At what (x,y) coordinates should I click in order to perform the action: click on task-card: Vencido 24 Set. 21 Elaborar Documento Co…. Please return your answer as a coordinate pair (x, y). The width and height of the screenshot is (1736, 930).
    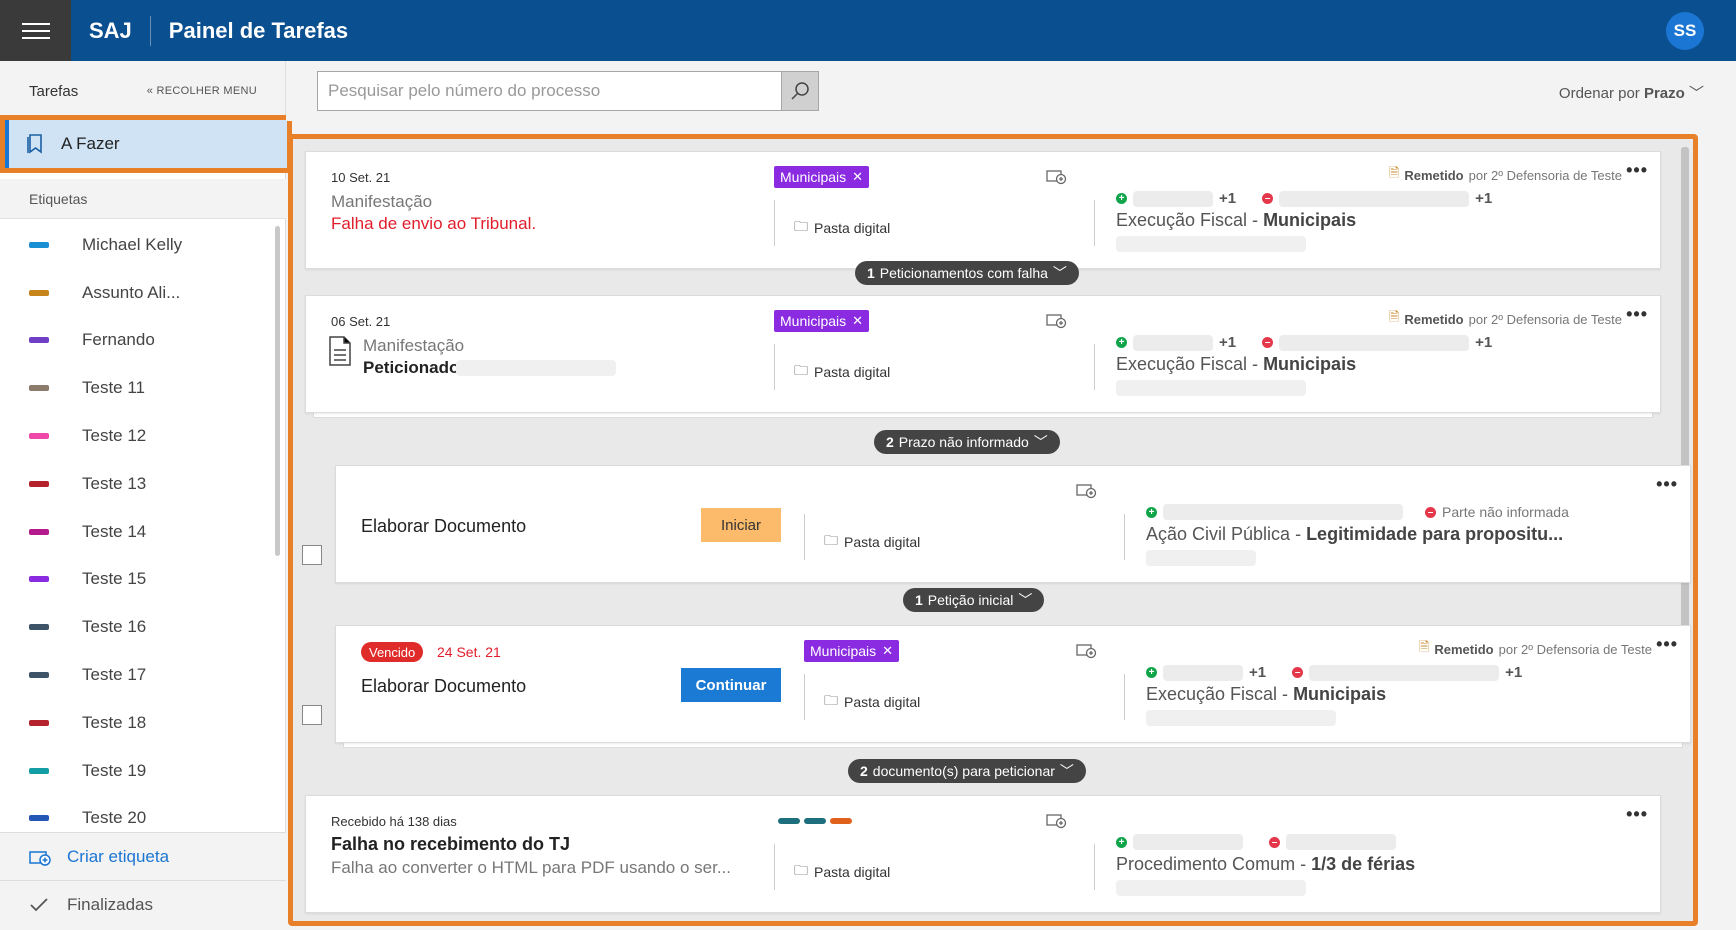
    Looking at the image, I should click on (1013, 684).